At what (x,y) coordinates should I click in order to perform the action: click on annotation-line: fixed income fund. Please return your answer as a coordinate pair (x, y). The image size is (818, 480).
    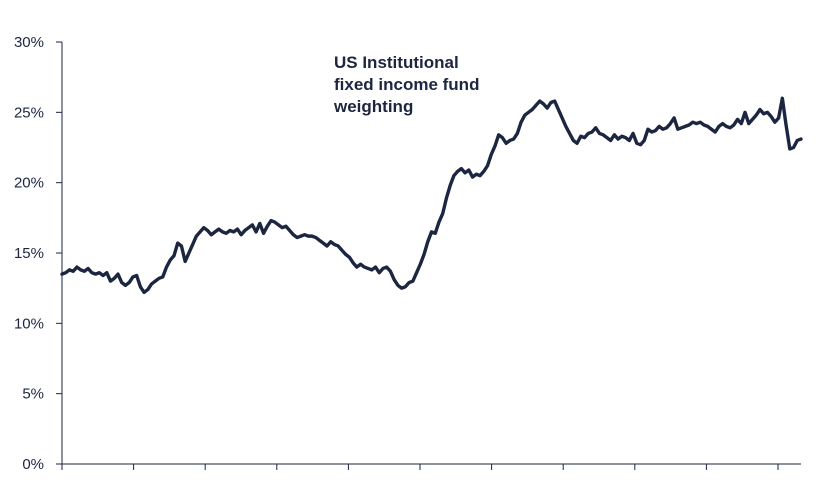
    Looking at the image, I should click on (406, 84).